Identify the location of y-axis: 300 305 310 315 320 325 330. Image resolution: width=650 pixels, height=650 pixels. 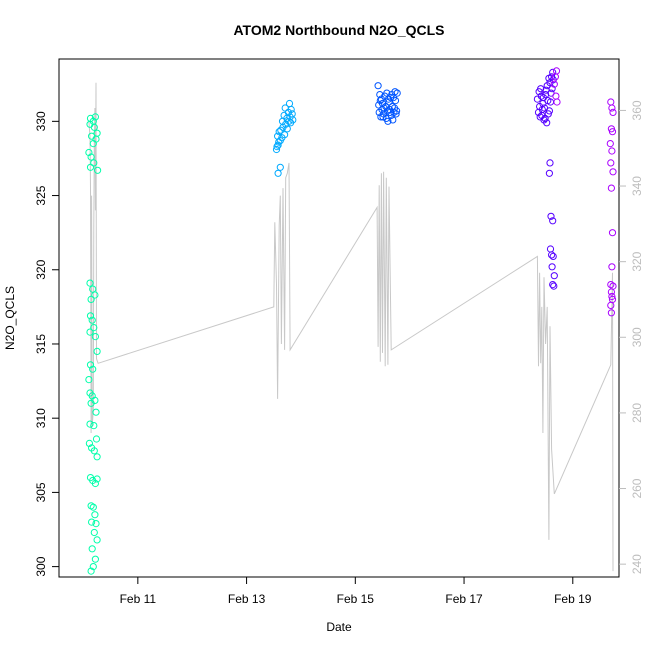
(46, 344).